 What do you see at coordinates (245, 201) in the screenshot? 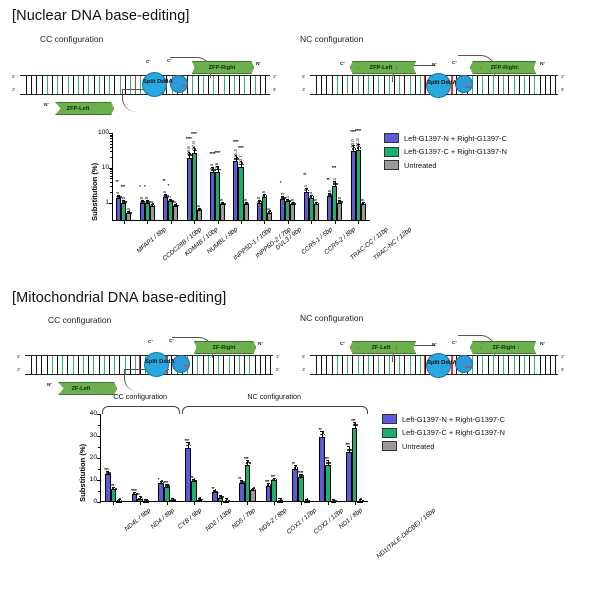
I see `bar-value-label: 0.9` at bounding box center [245, 201].